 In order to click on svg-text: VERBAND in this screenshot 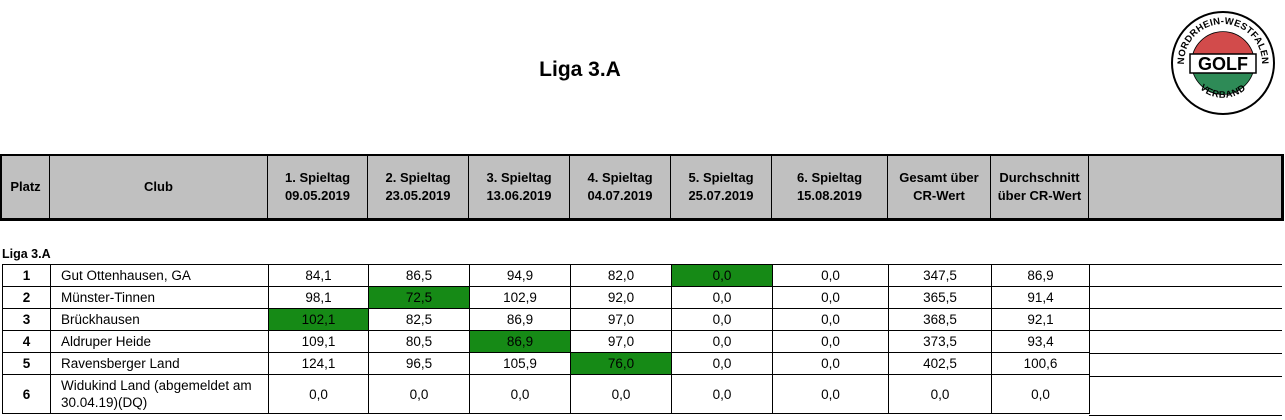, I will do `click(1223, 91)`.